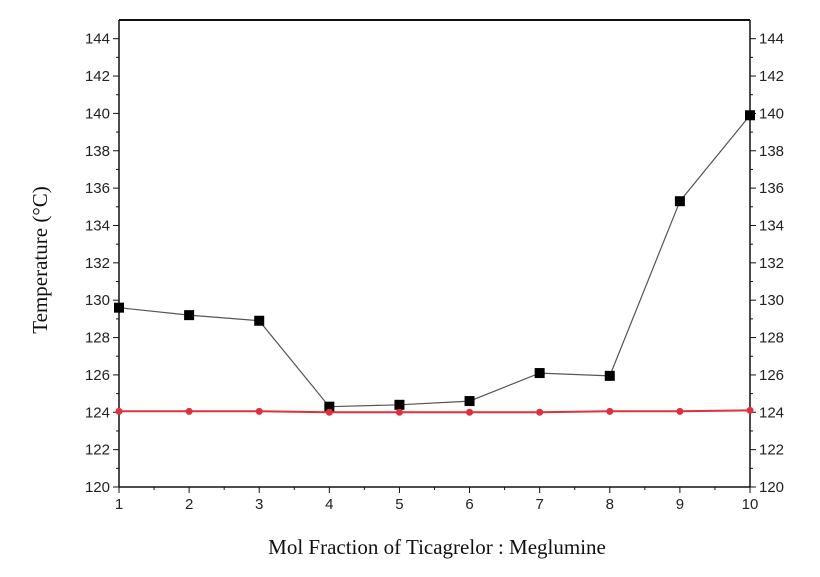  Describe the element at coordinates (437, 547) in the screenshot. I see `x-axis-title: Mol Fraction of Ticagrelor : Meglumine` at that location.